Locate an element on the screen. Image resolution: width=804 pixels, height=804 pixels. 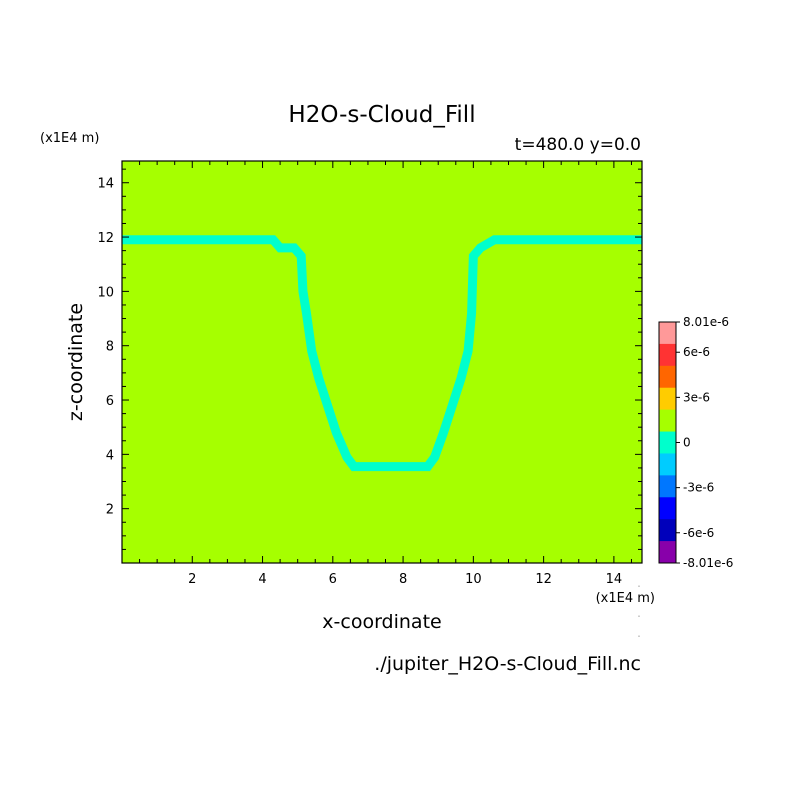
x-tick-label: 6 is located at coordinates (333, 579).